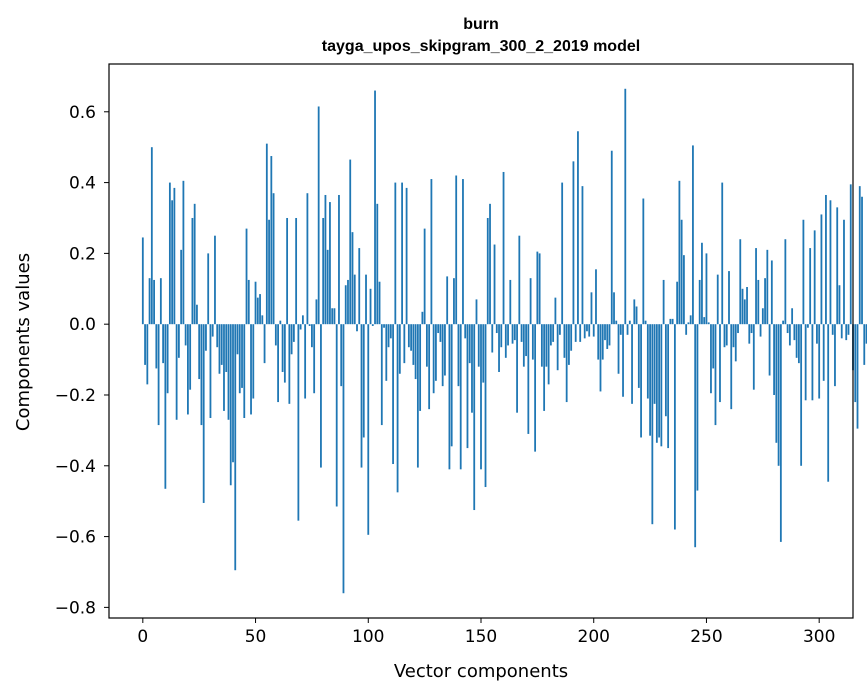  I want to click on y-axis-label: Components values, so click(23, 342).